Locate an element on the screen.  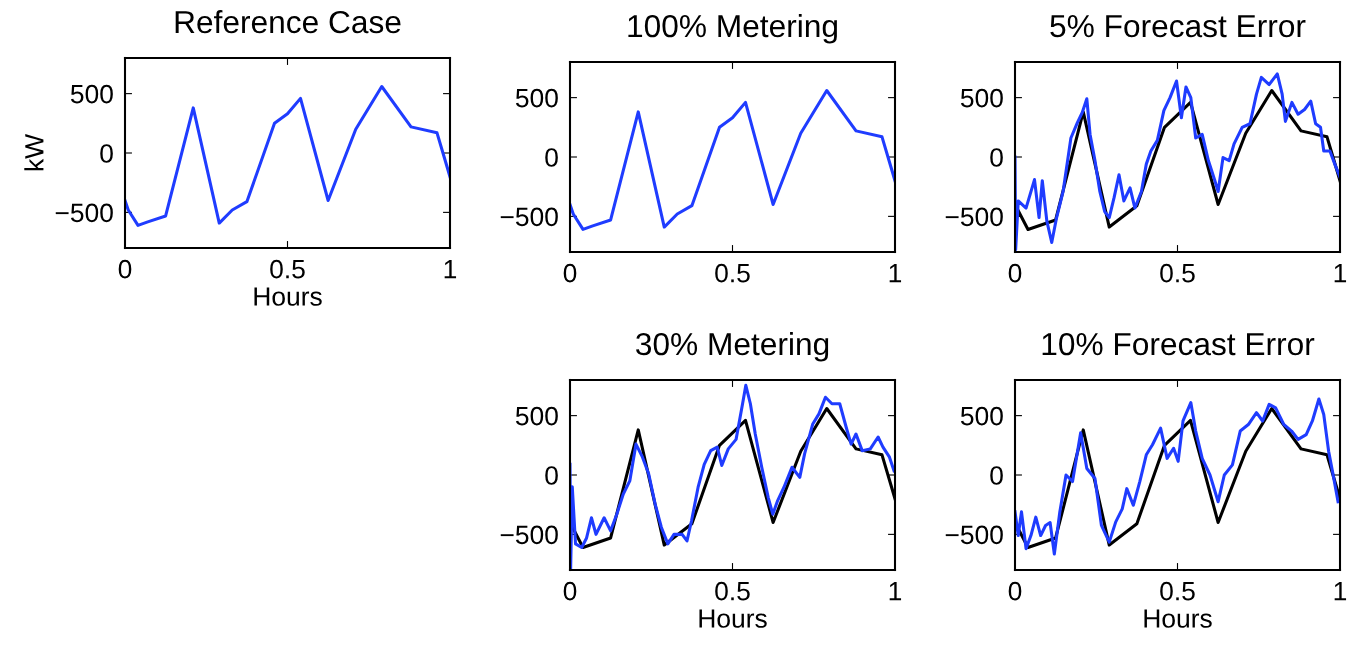
chart-title: Reference Case is located at coordinates (288, 22).